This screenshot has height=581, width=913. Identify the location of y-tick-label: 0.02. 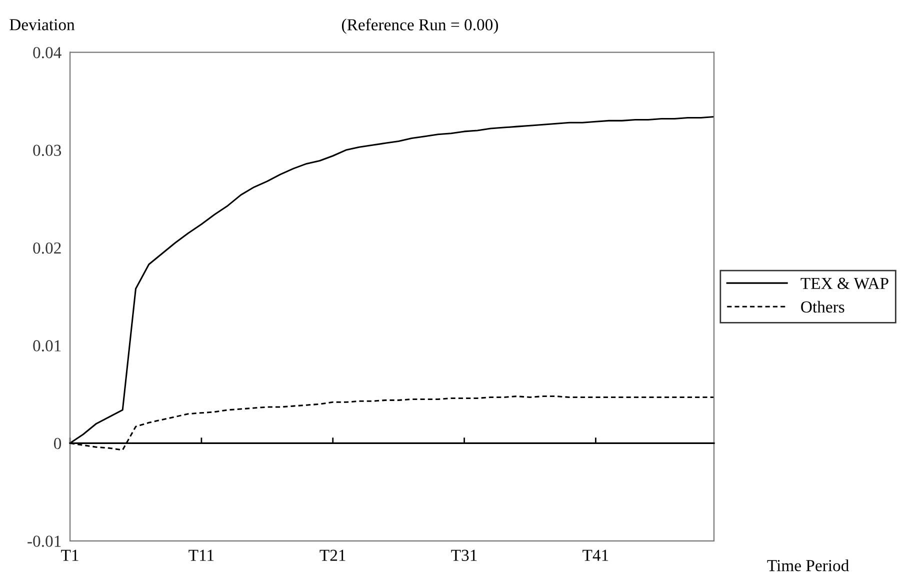
(47, 248).